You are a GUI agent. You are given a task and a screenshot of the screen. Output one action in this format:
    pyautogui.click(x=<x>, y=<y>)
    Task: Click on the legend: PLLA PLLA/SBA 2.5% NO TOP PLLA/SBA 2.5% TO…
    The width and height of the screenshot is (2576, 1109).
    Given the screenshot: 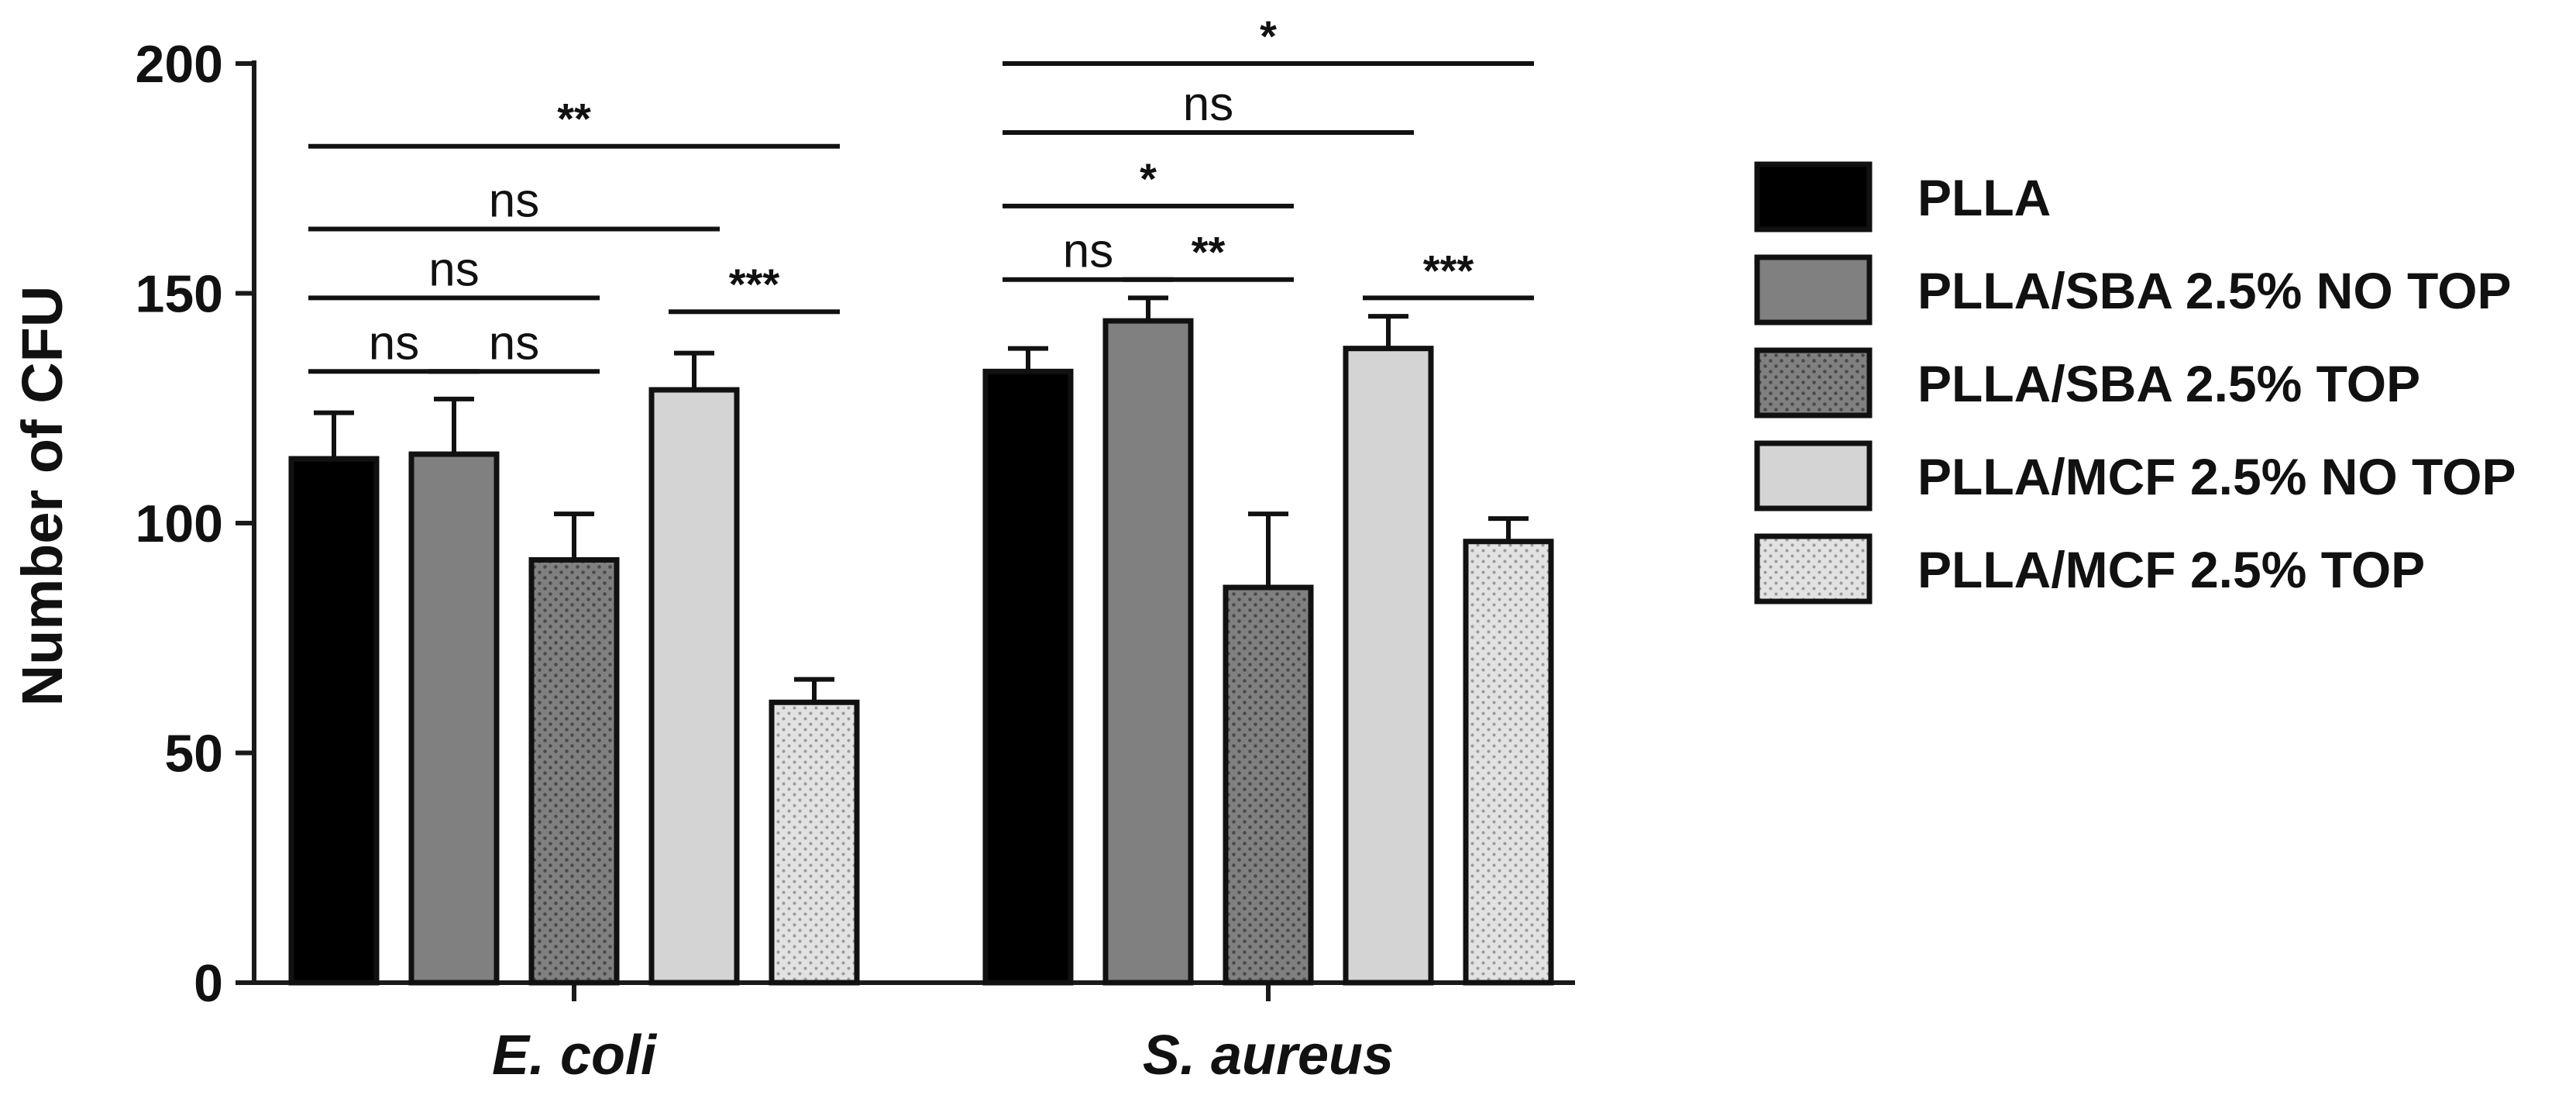 What is the action you would take?
    pyautogui.click(x=2135, y=383)
    